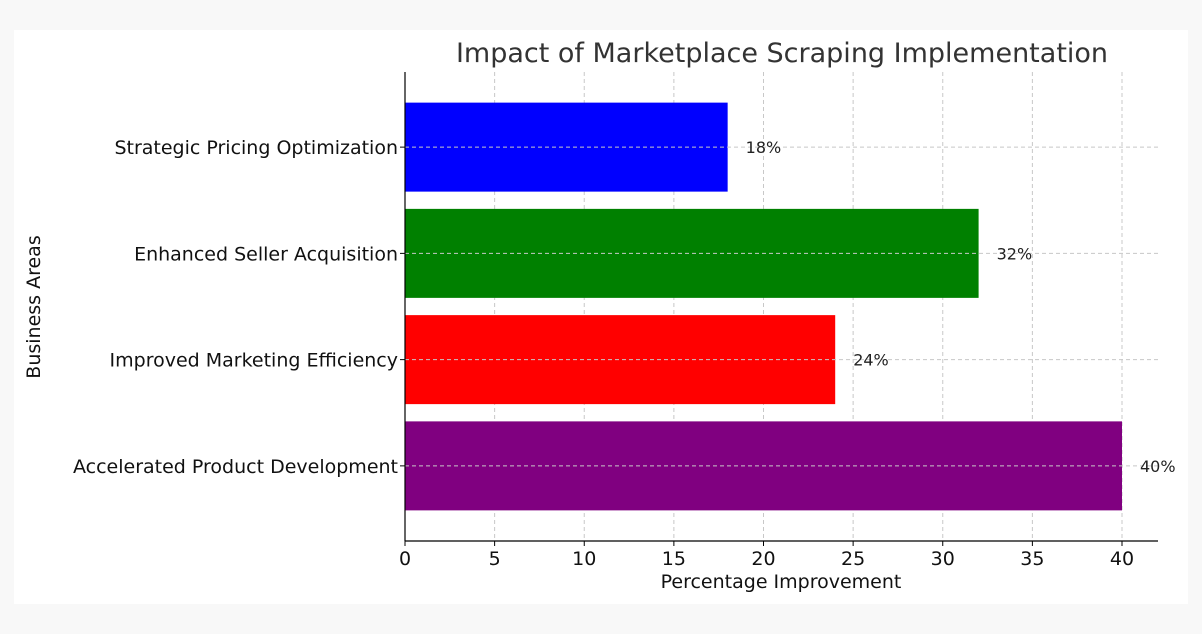 The image size is (1202, 634). I want to click on y-category-label-2: Enhanced Seller Acquisition, so click(266, 254).